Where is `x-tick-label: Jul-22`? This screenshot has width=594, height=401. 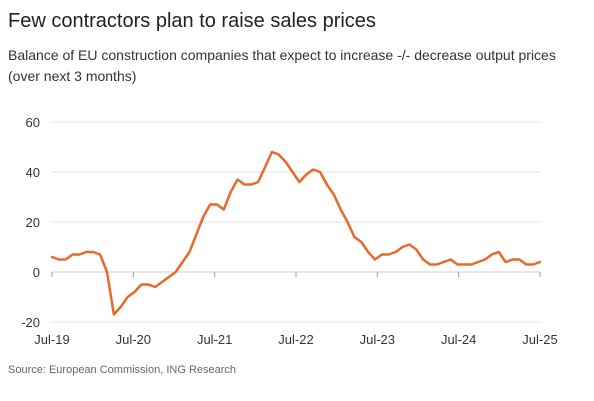 x-tick-label: Jul-22 is located at coordinates (295, 339).